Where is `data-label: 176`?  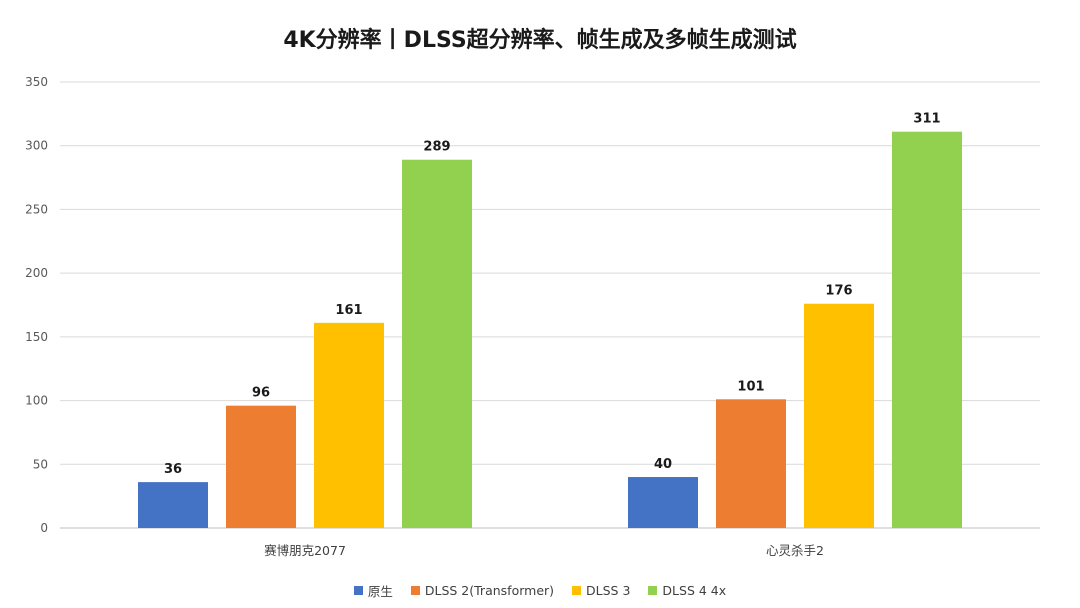 data-label: 176 is located at coordinates (838, 291).